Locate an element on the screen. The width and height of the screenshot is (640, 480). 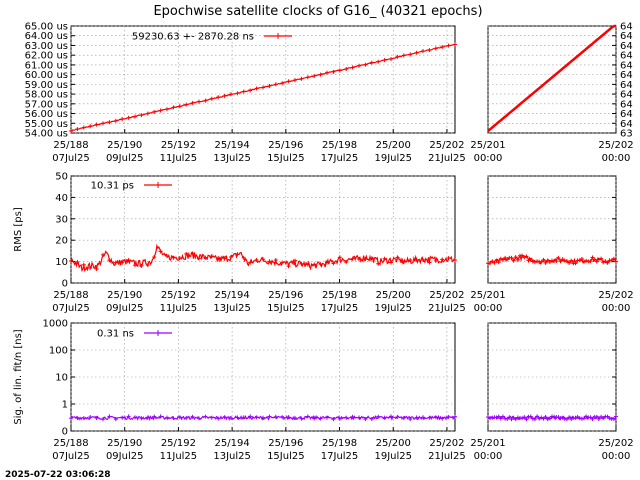
sigma-xlabel-day: 25/198 is located at coordinates (339, 443).